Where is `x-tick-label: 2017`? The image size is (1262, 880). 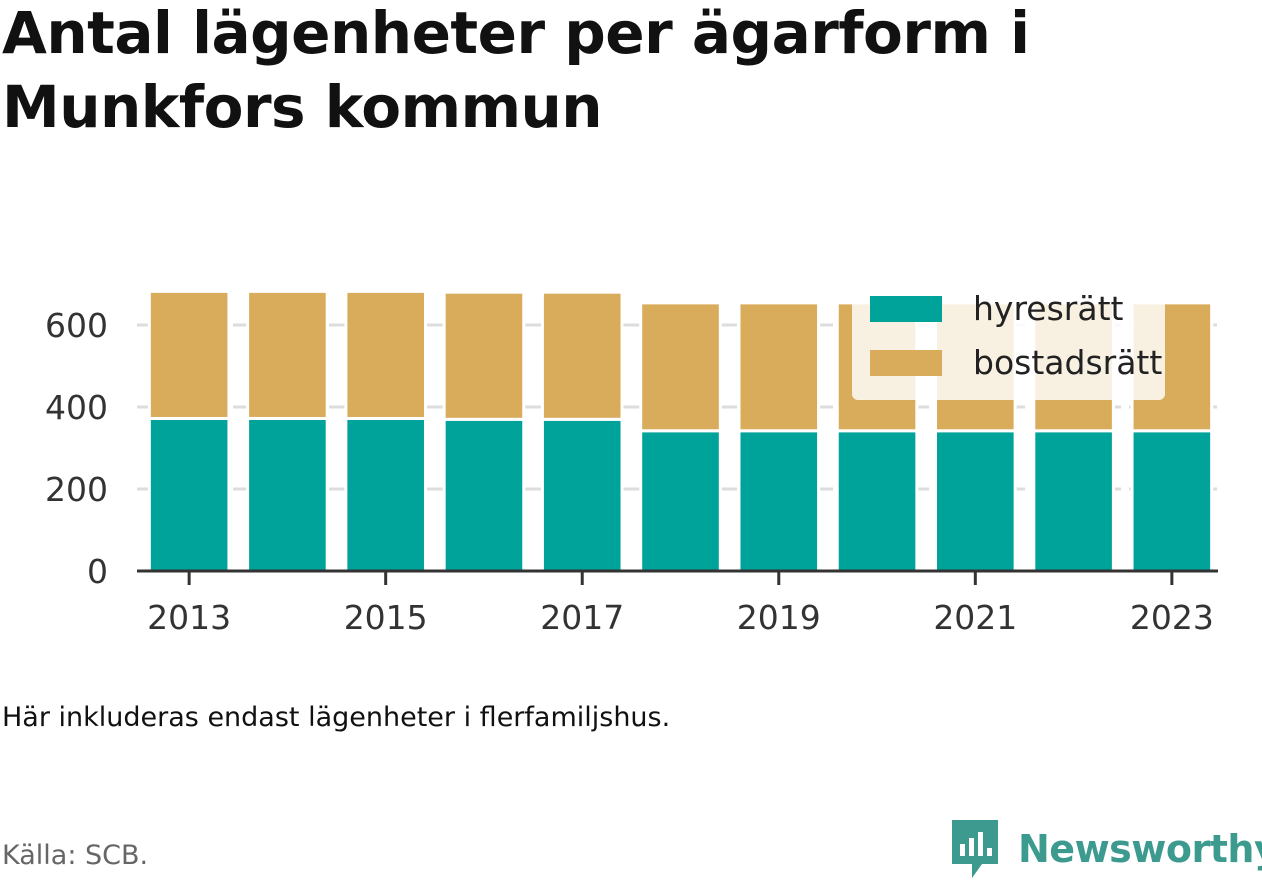
x-tick-label: 2017 is located at coordinates (582, 617).